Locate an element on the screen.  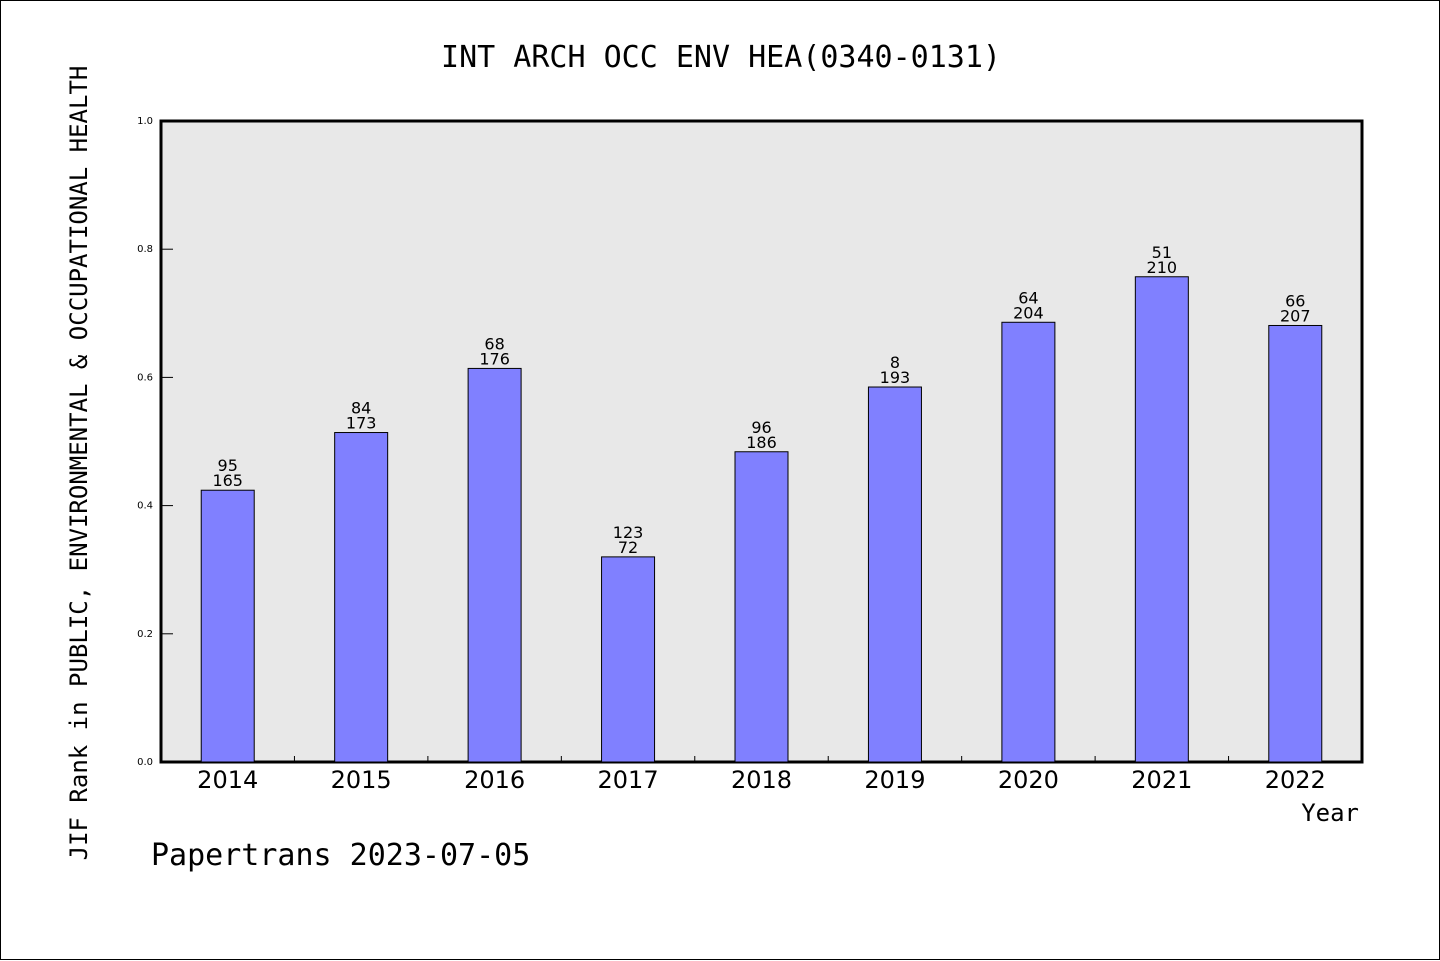
data-label-total: 186 is located at coordinates (761, 442).